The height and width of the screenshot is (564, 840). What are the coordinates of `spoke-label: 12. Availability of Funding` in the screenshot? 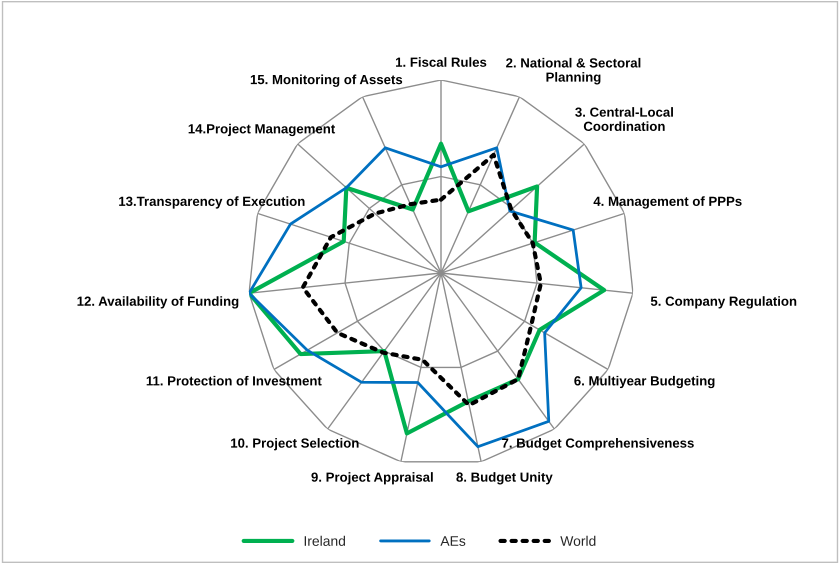 It's located at (158, 302).